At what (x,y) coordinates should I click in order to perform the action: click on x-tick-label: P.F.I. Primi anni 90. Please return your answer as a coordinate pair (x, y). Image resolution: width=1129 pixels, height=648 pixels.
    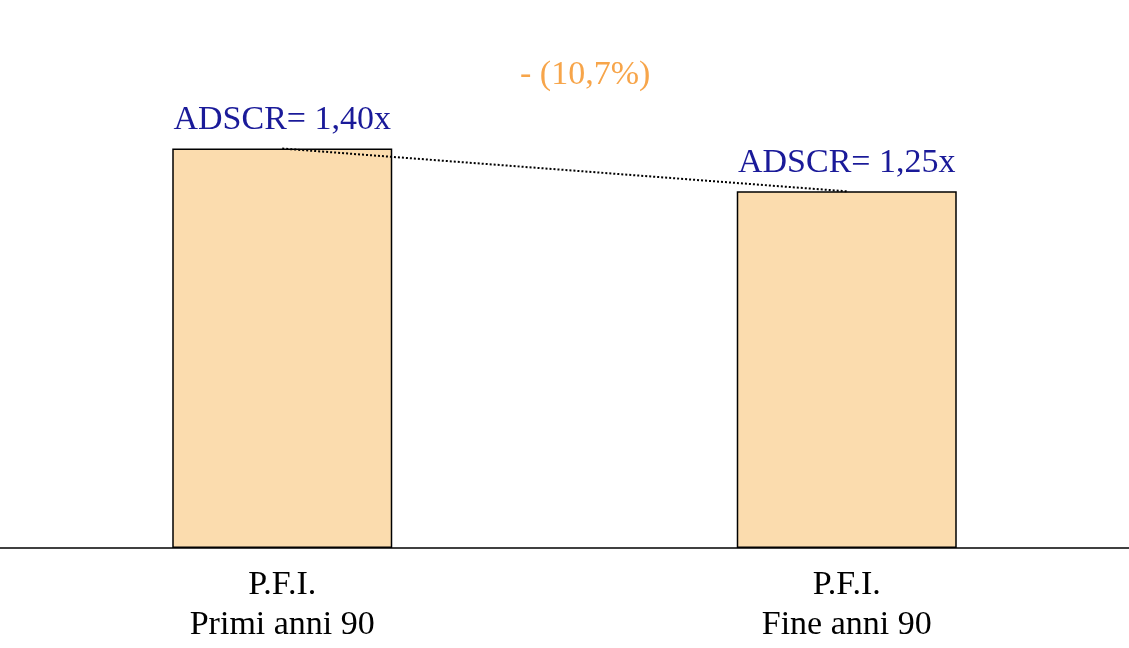
    Looking at the image, I should click on (282, 602).